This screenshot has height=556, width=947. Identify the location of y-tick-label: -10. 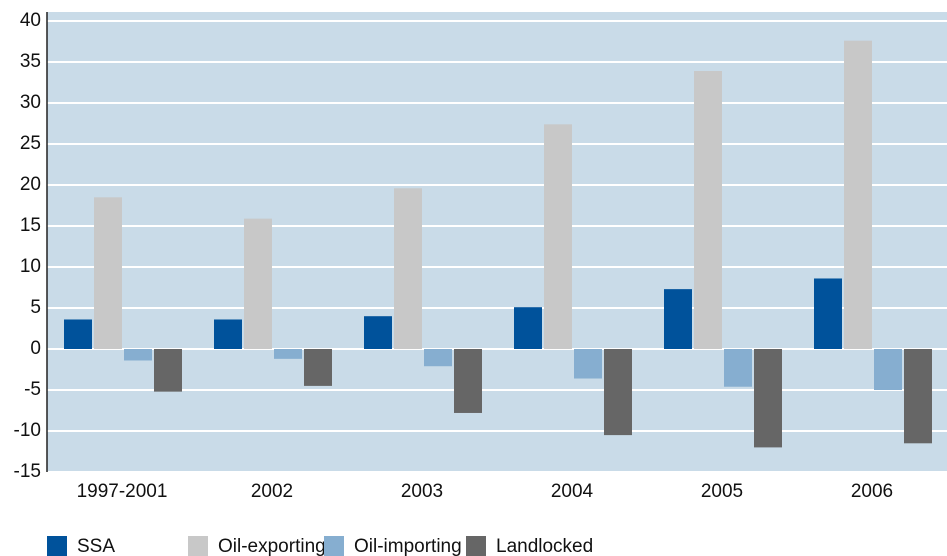
(27, 430).